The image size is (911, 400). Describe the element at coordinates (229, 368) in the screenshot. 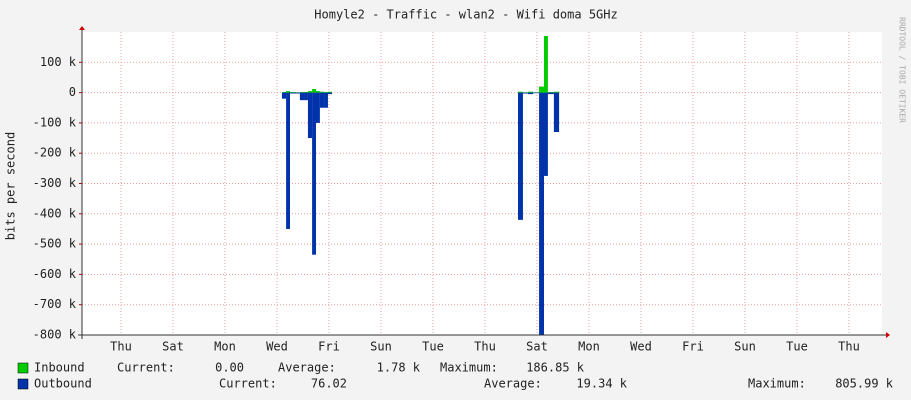

I see `legend-stat-value: 0.00` at that location.